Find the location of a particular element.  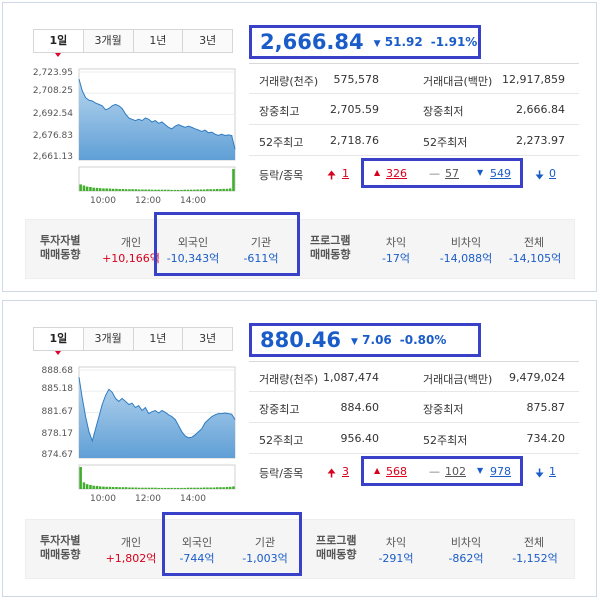

x-tick-label: 12:00 is located at coordinates (148, 499).